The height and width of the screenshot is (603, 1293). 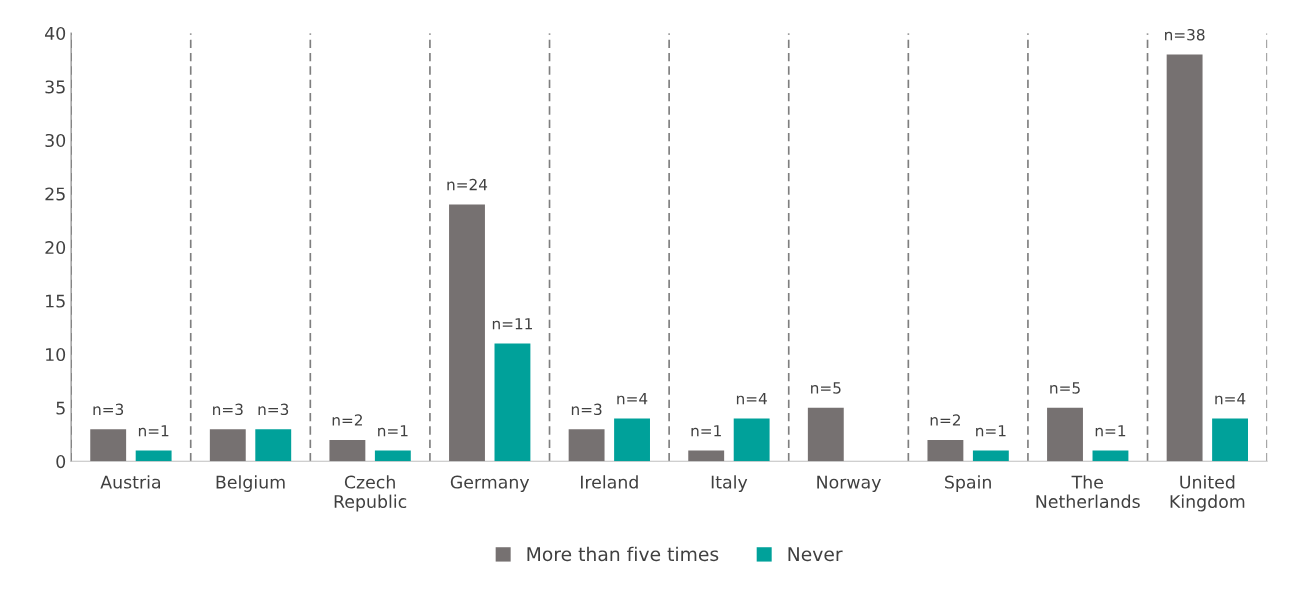 I want to click on data-label: n=38, so click(x=1185, y=34).